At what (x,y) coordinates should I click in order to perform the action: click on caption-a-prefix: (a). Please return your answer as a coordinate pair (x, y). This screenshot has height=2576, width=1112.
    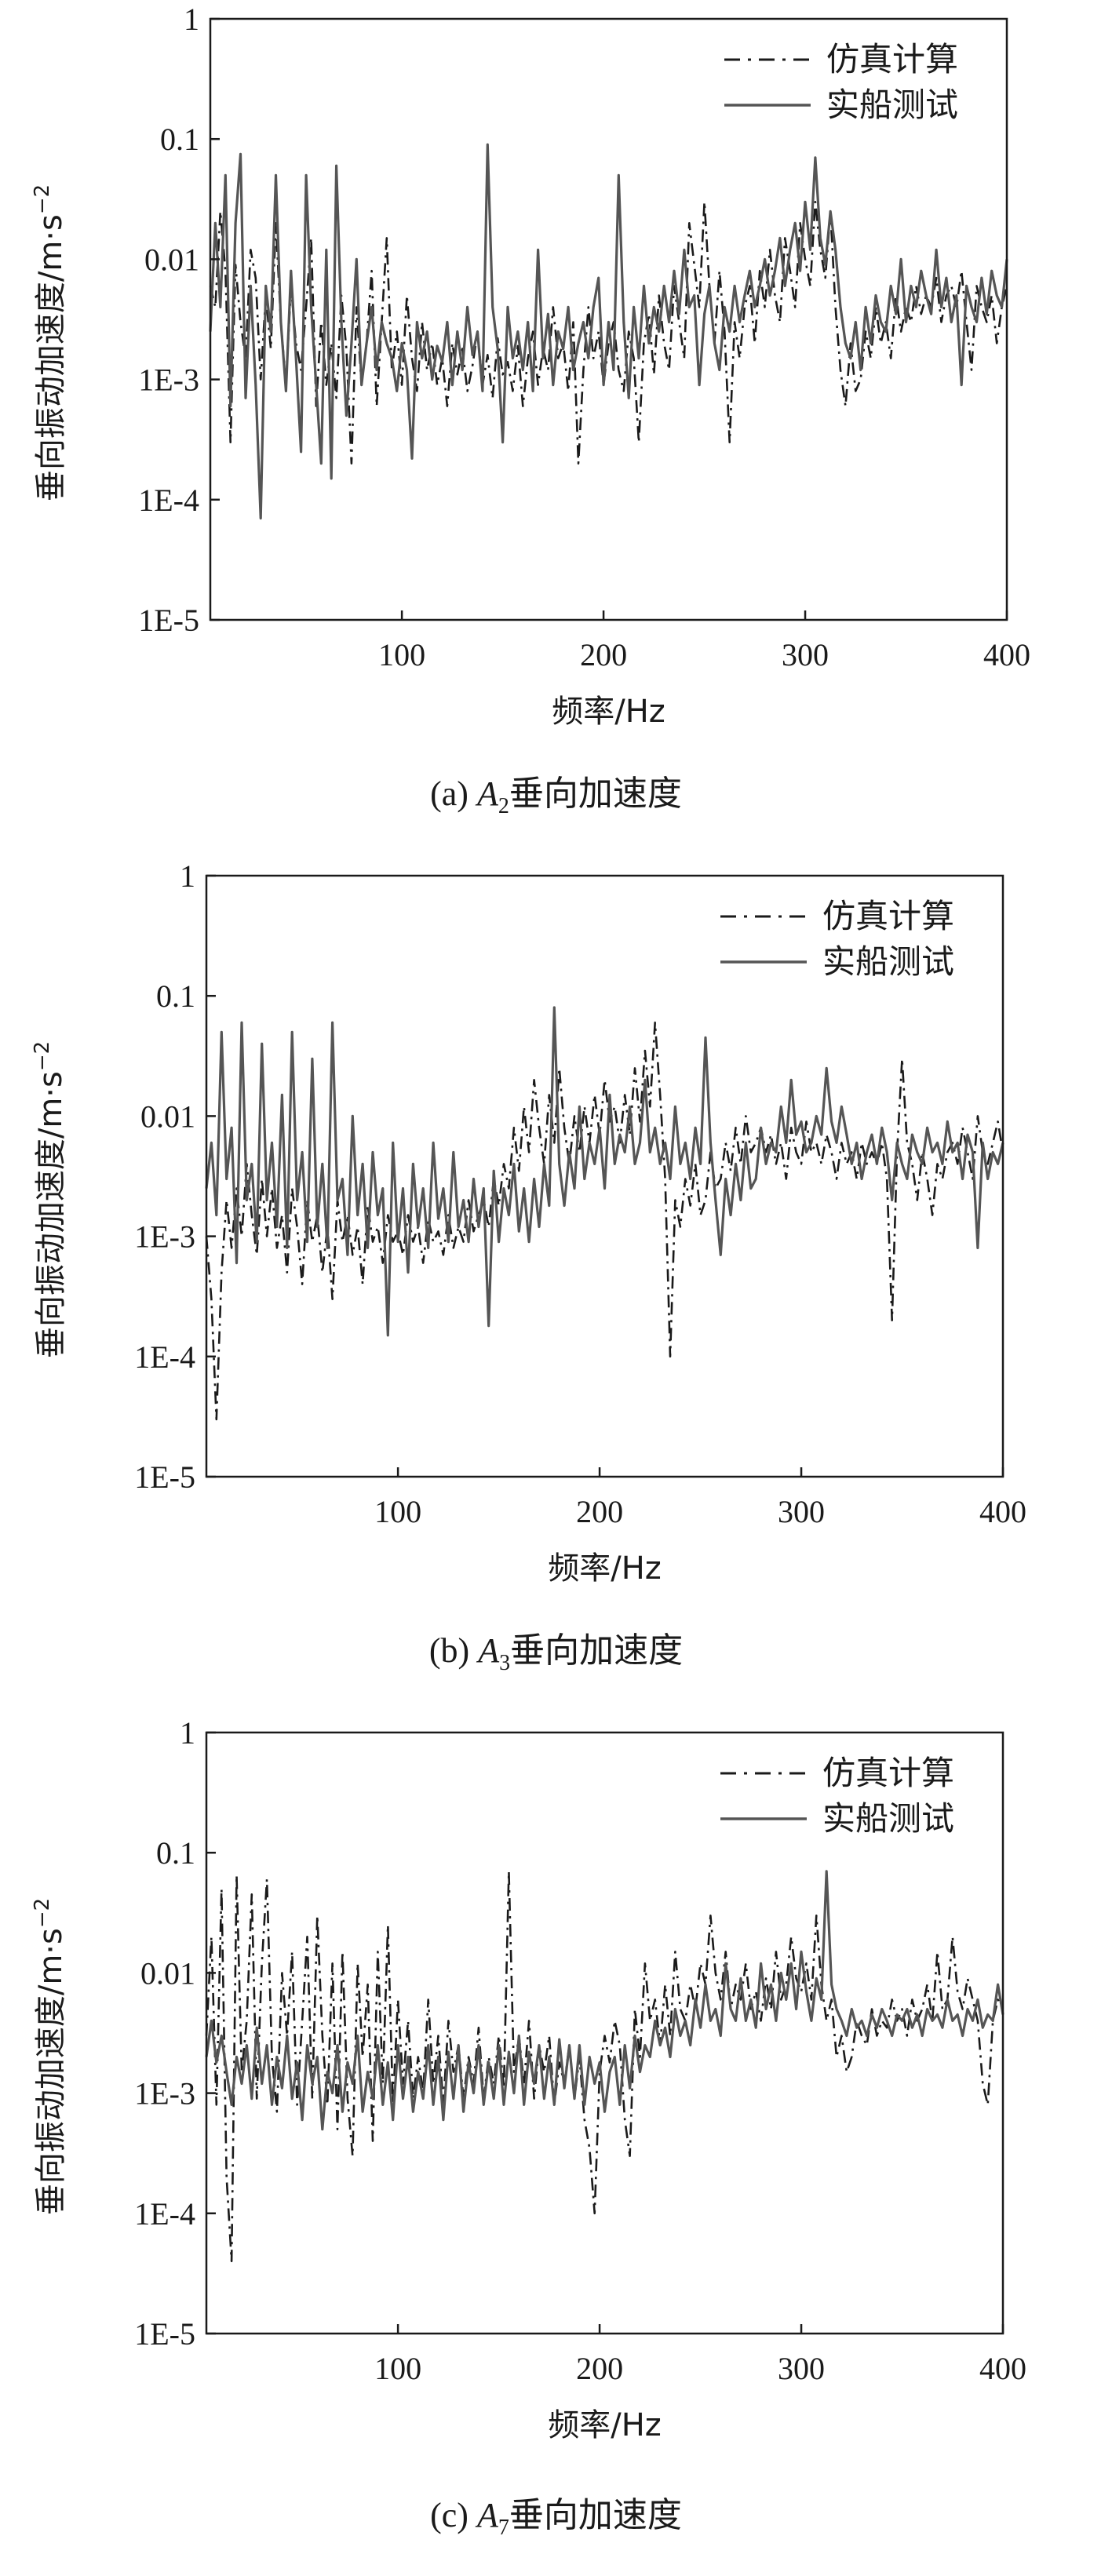
    Looking at the image, I should click on (454, 793).